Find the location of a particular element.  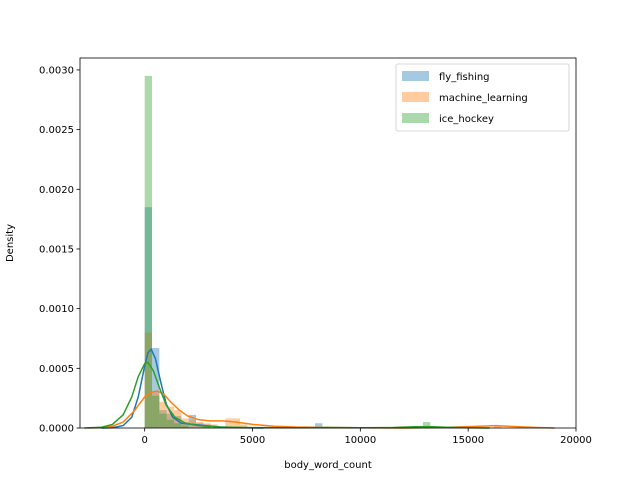

legend-label-machine_learning: machine_learning is located at coordinates (483, 98).